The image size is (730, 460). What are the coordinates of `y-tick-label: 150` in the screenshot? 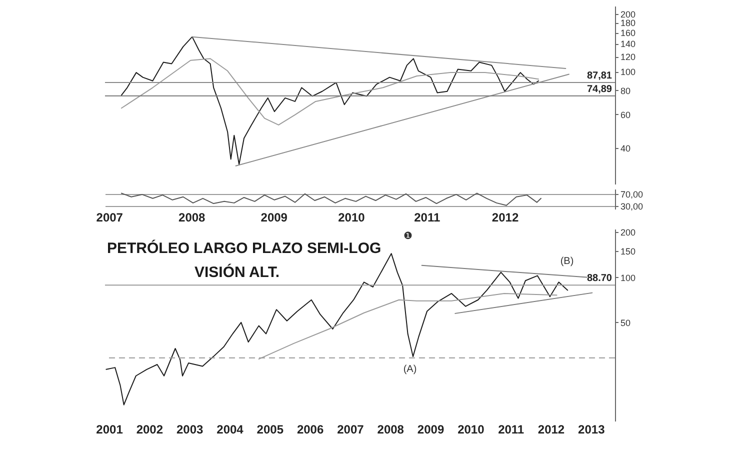 It's located at (628, 251).